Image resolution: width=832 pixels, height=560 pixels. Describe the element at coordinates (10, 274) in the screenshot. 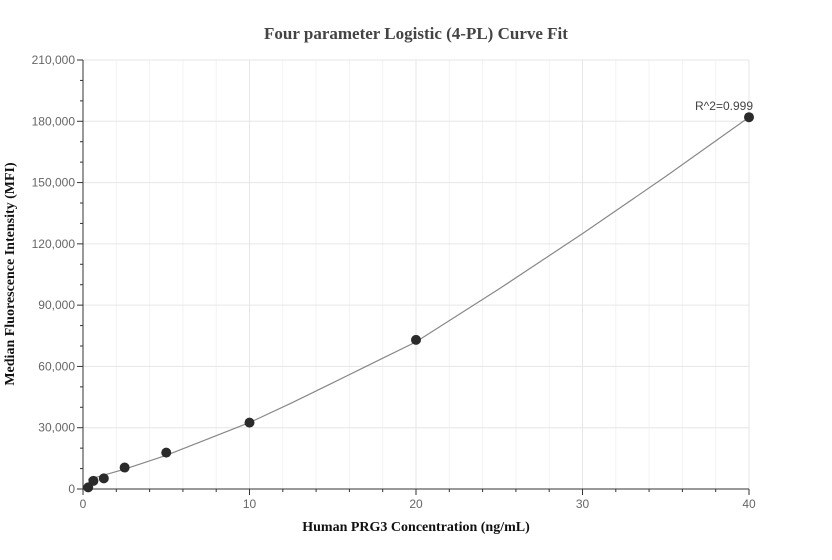

I see `y-axis-label: Median Fluorescence Intensity (MFI)` at that location.